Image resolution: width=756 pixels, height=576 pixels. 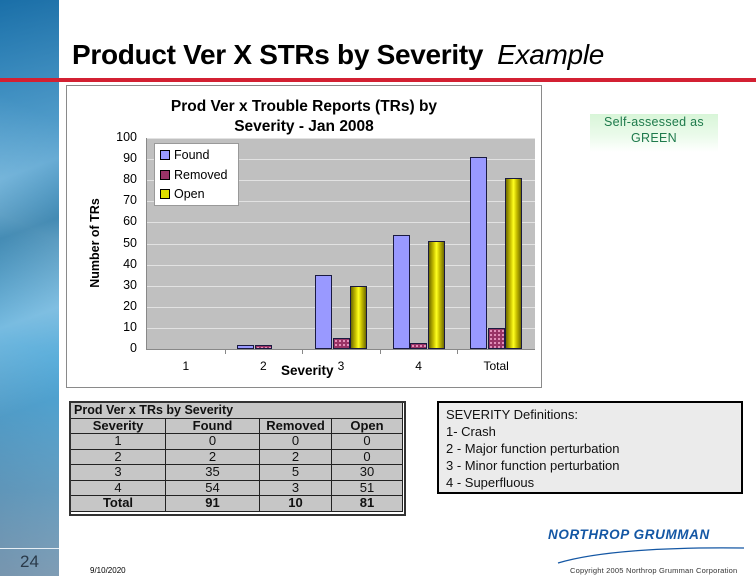 What do you see at coordinates (654, 122) in the screenshot?
I see `status-line1: Self-assessed as` at bounding box center [654, 122].